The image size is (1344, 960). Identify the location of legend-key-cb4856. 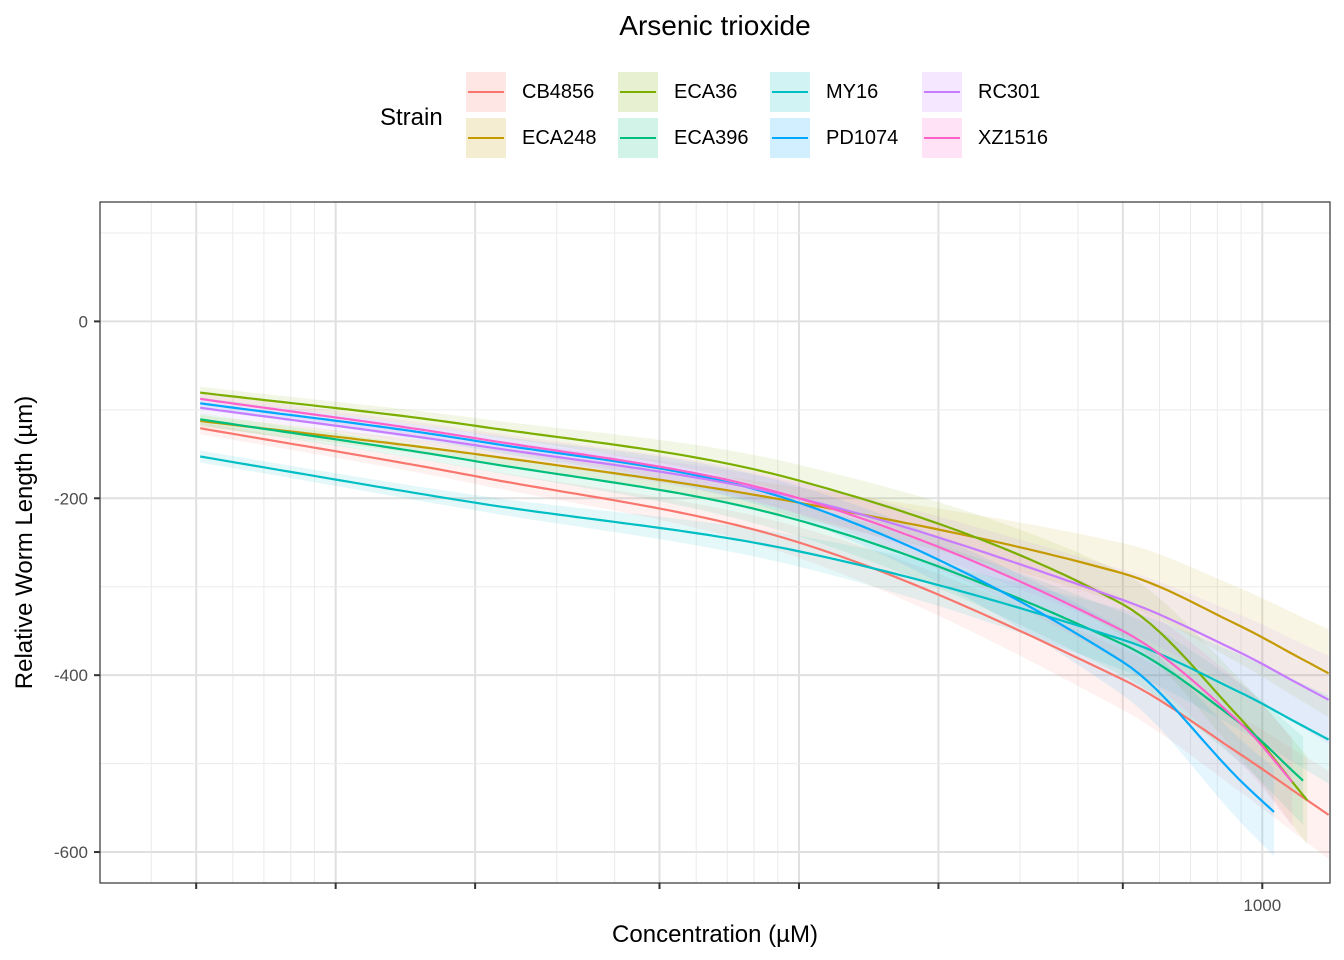
(486, 92).